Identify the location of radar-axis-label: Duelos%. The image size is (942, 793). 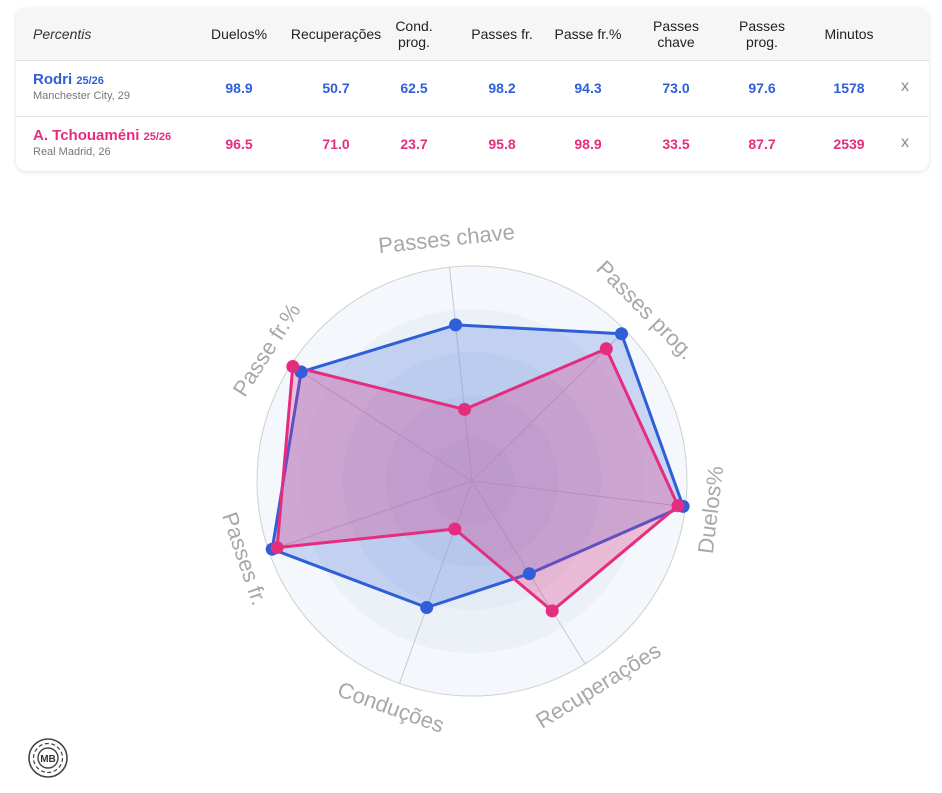
(710, 509).